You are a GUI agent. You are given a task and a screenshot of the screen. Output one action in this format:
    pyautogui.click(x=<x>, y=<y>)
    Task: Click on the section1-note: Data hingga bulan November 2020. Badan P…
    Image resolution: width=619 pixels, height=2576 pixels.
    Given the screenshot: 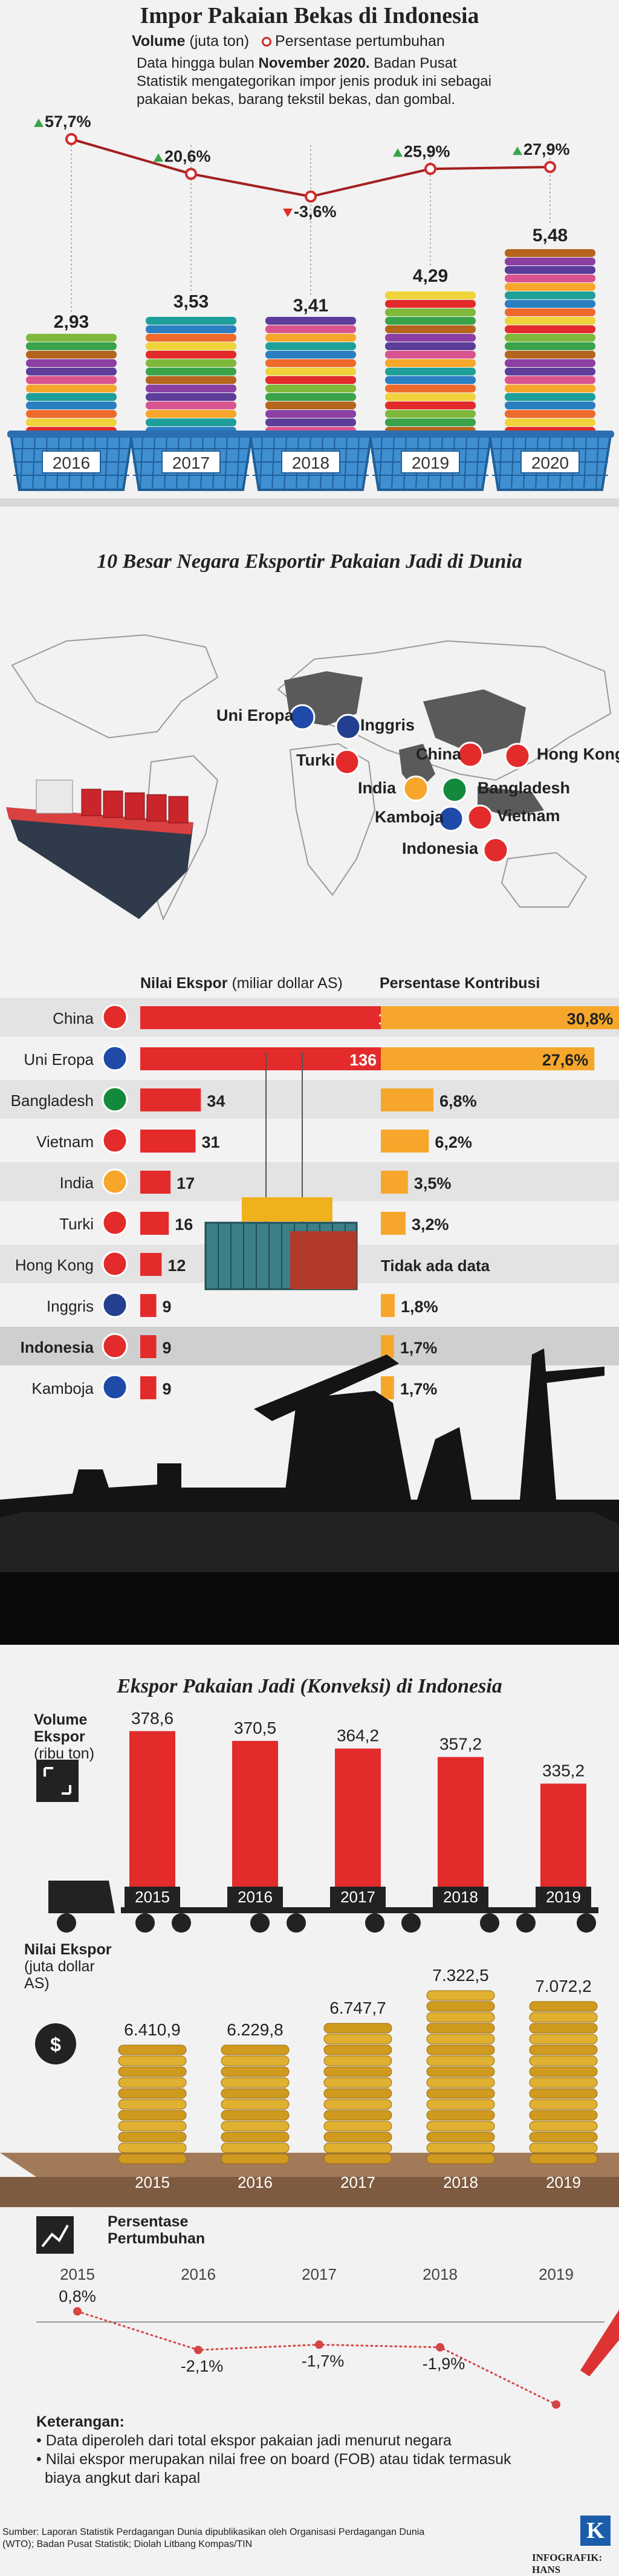 What is the action you would take?
    pyautogui.click(x=315, y=82)
    